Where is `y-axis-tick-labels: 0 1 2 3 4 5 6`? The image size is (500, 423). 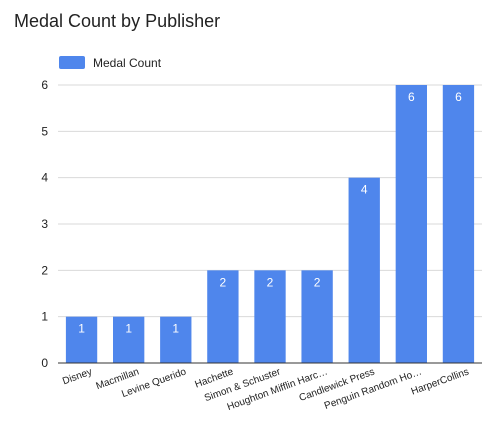
y-axis-tick-labels: 0 1 2 3 4 5 6 is located at coordinates (44, 224).